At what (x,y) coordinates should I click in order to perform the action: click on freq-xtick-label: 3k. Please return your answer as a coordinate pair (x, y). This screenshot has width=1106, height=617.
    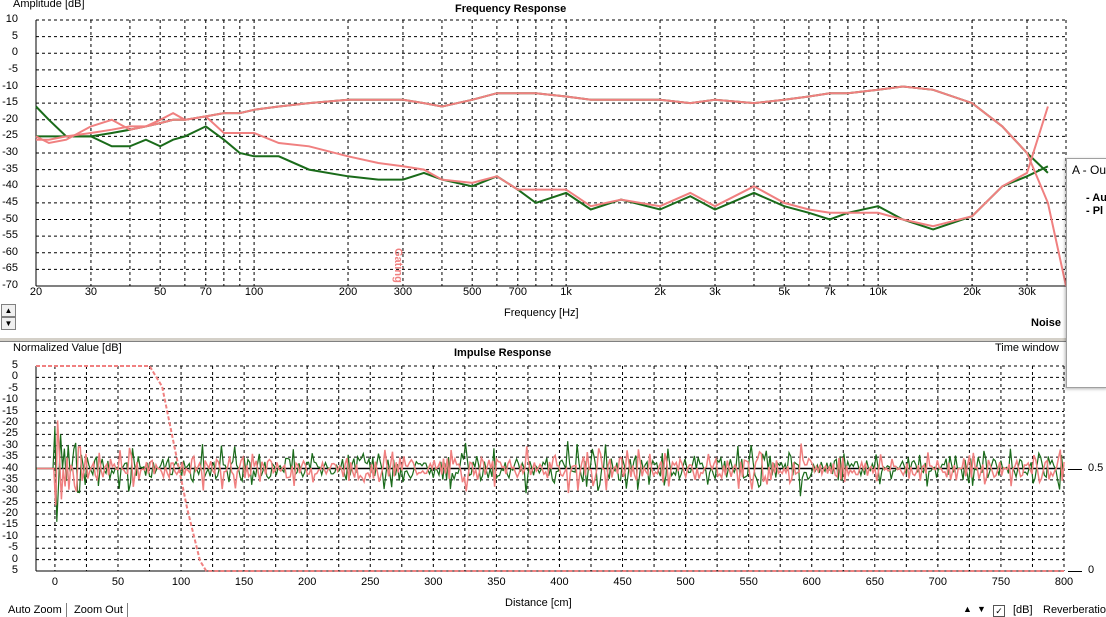
    Looking at the image, I should click on (715, 292).